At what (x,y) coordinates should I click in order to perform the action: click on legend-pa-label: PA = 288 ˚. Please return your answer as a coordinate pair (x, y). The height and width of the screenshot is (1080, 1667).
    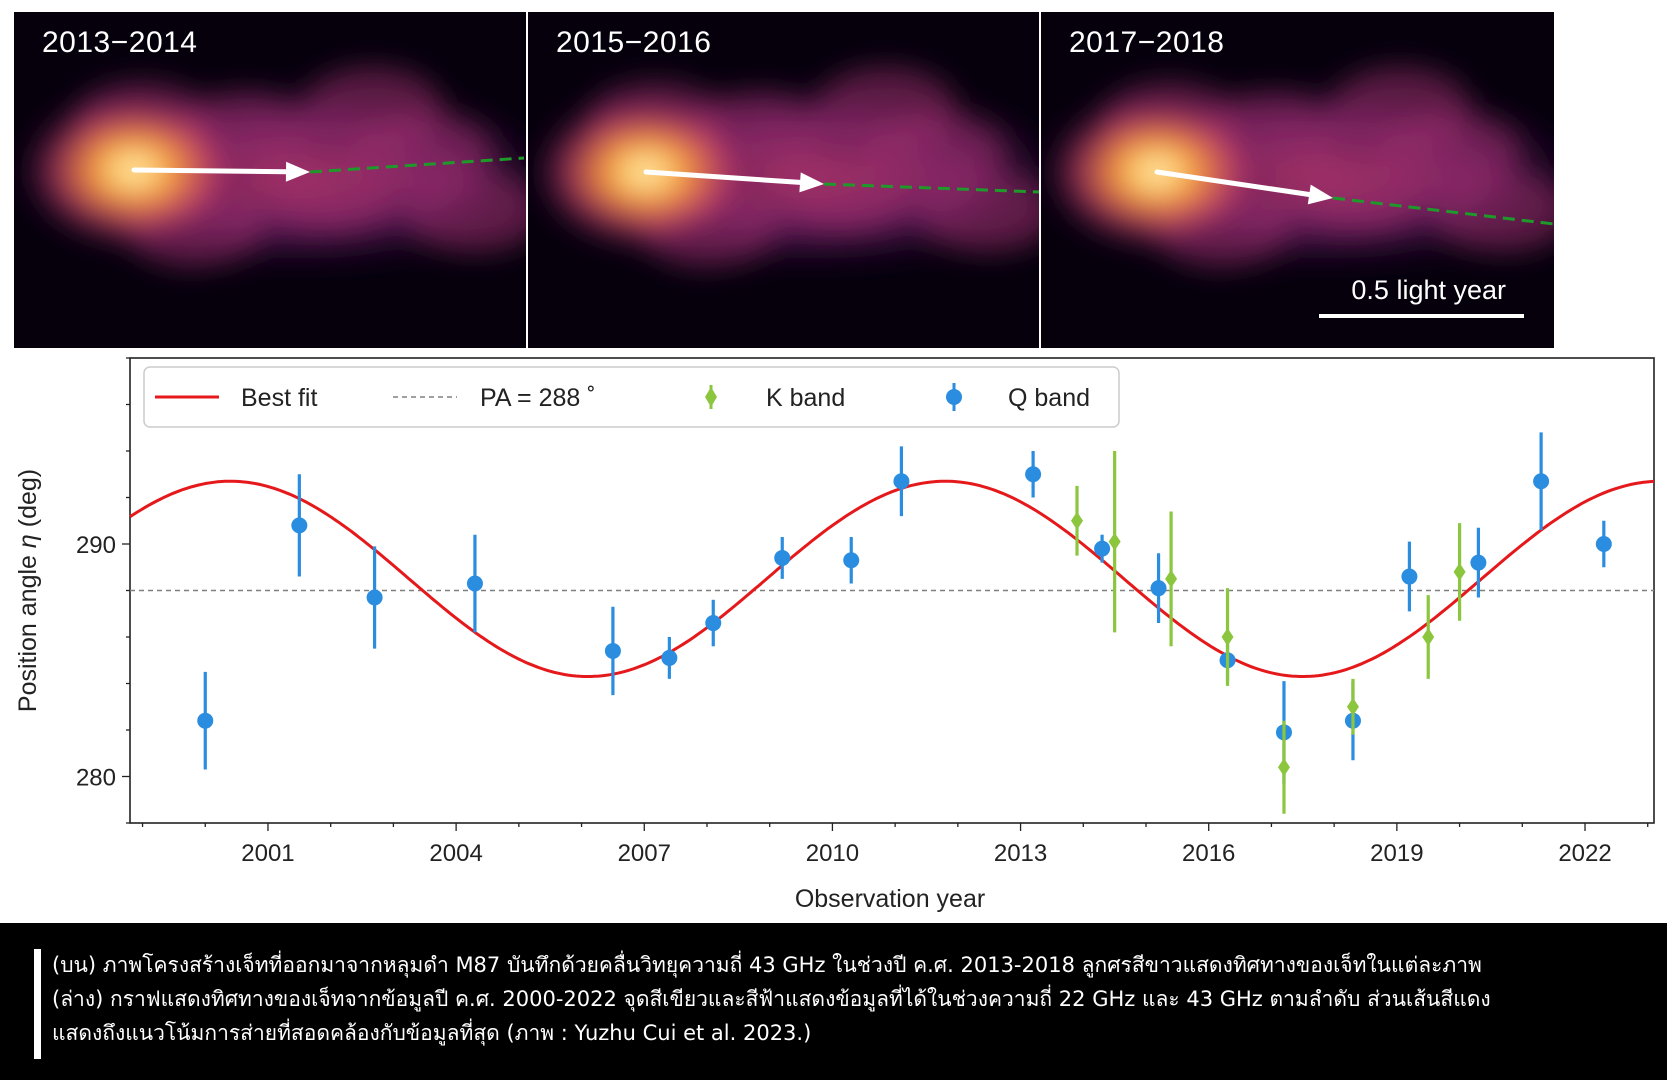
    Looking at the image, I should click on (538, 398).